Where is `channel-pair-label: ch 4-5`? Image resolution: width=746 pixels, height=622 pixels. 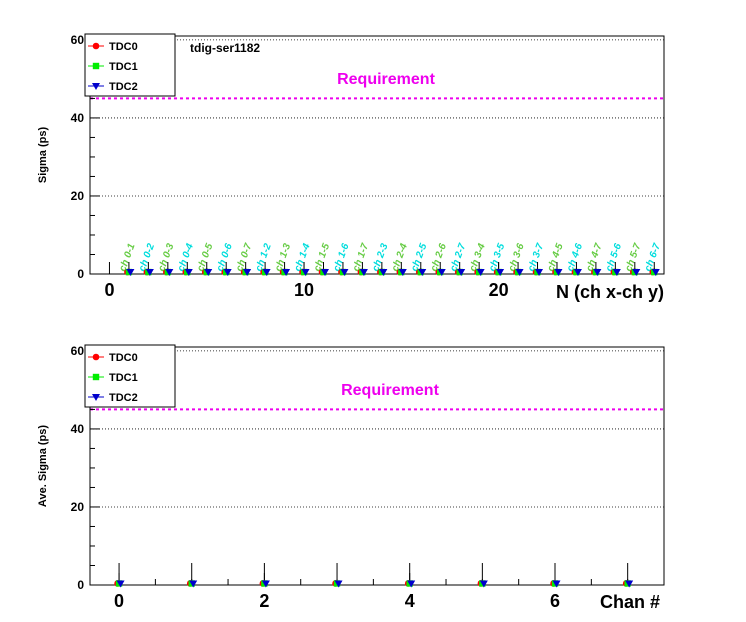 channel-pair-label: ch 4-5 is located at coordinates (555, 257).